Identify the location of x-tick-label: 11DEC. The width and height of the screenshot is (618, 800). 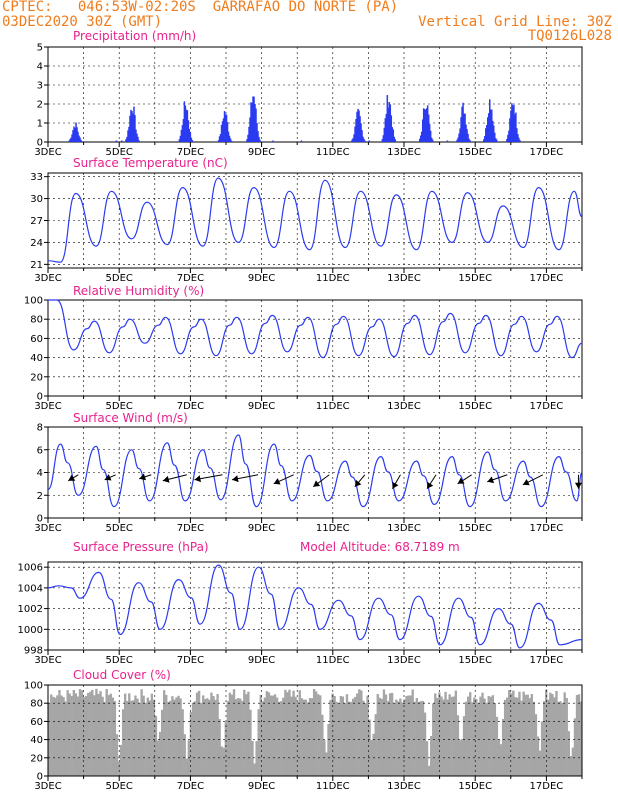
(333, 528).